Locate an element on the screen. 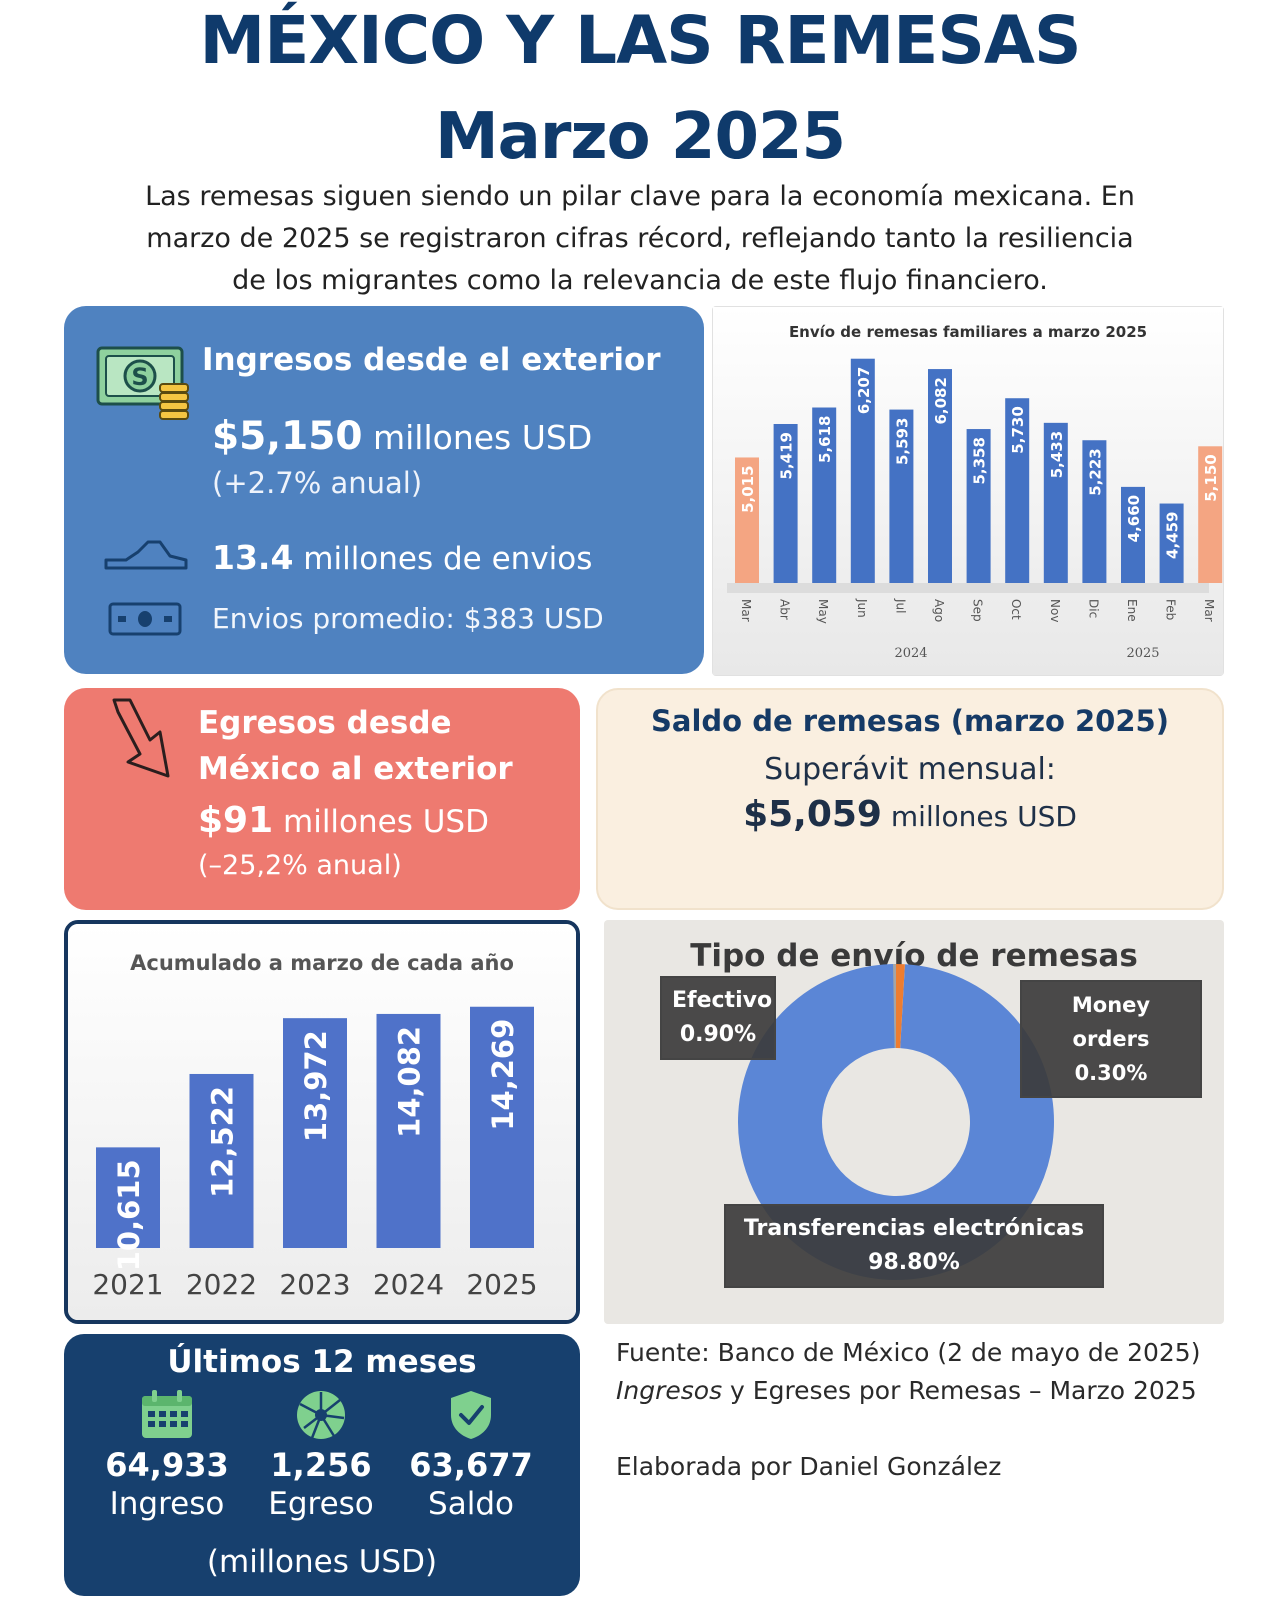 This screenshot has width=1280, height=1600. egresos-amount-unit: millones USD is located at coordinates (381, 822).